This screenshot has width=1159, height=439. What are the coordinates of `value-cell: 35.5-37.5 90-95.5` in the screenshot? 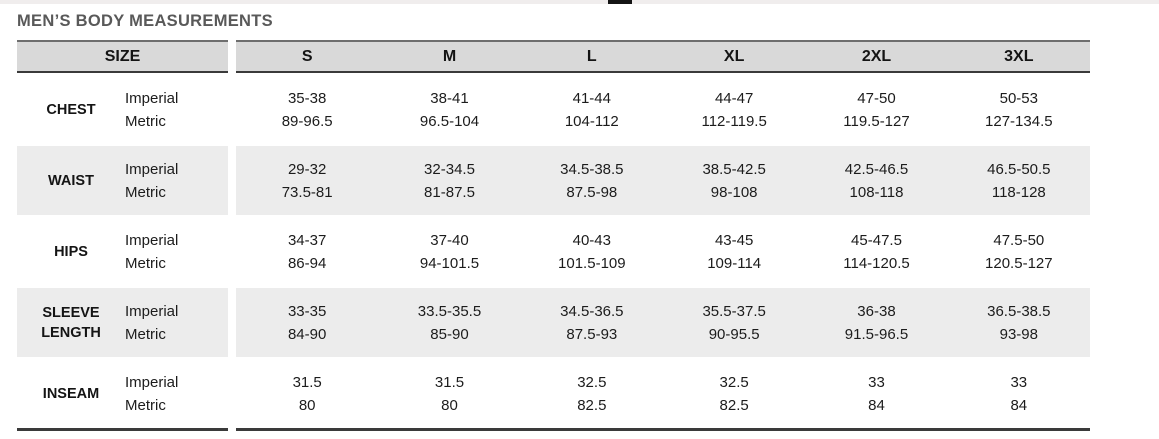 It's located at (734, 322).